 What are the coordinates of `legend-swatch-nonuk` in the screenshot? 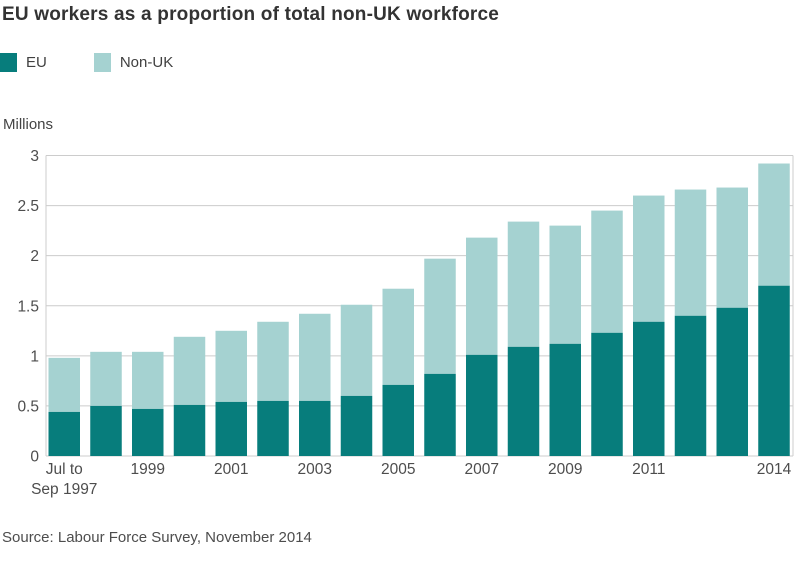 It's located at (102, 62).